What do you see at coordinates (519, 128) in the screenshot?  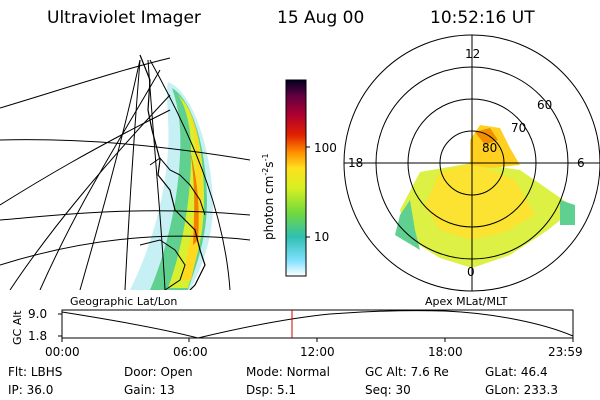 I see `lat-label-70: 70` at bounding box center [519, 128].